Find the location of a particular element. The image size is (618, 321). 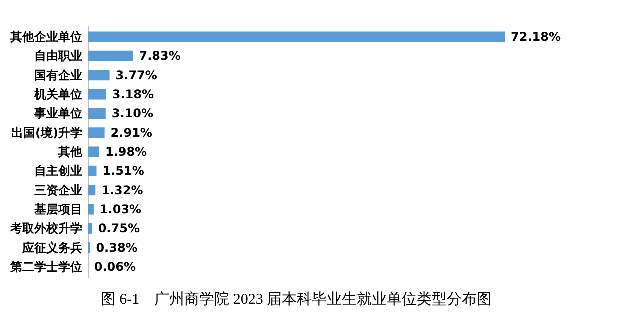

data-label: 2.91% is located at coordinates (131, 133).